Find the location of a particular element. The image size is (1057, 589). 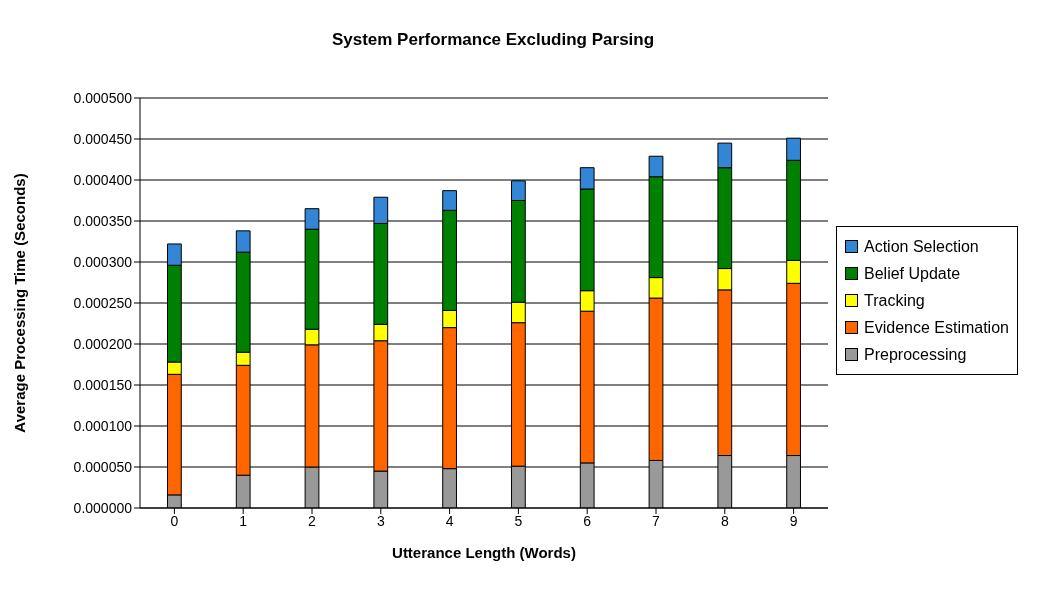

legend-label: Evidence Estimation is located at coordinates (936, 327).